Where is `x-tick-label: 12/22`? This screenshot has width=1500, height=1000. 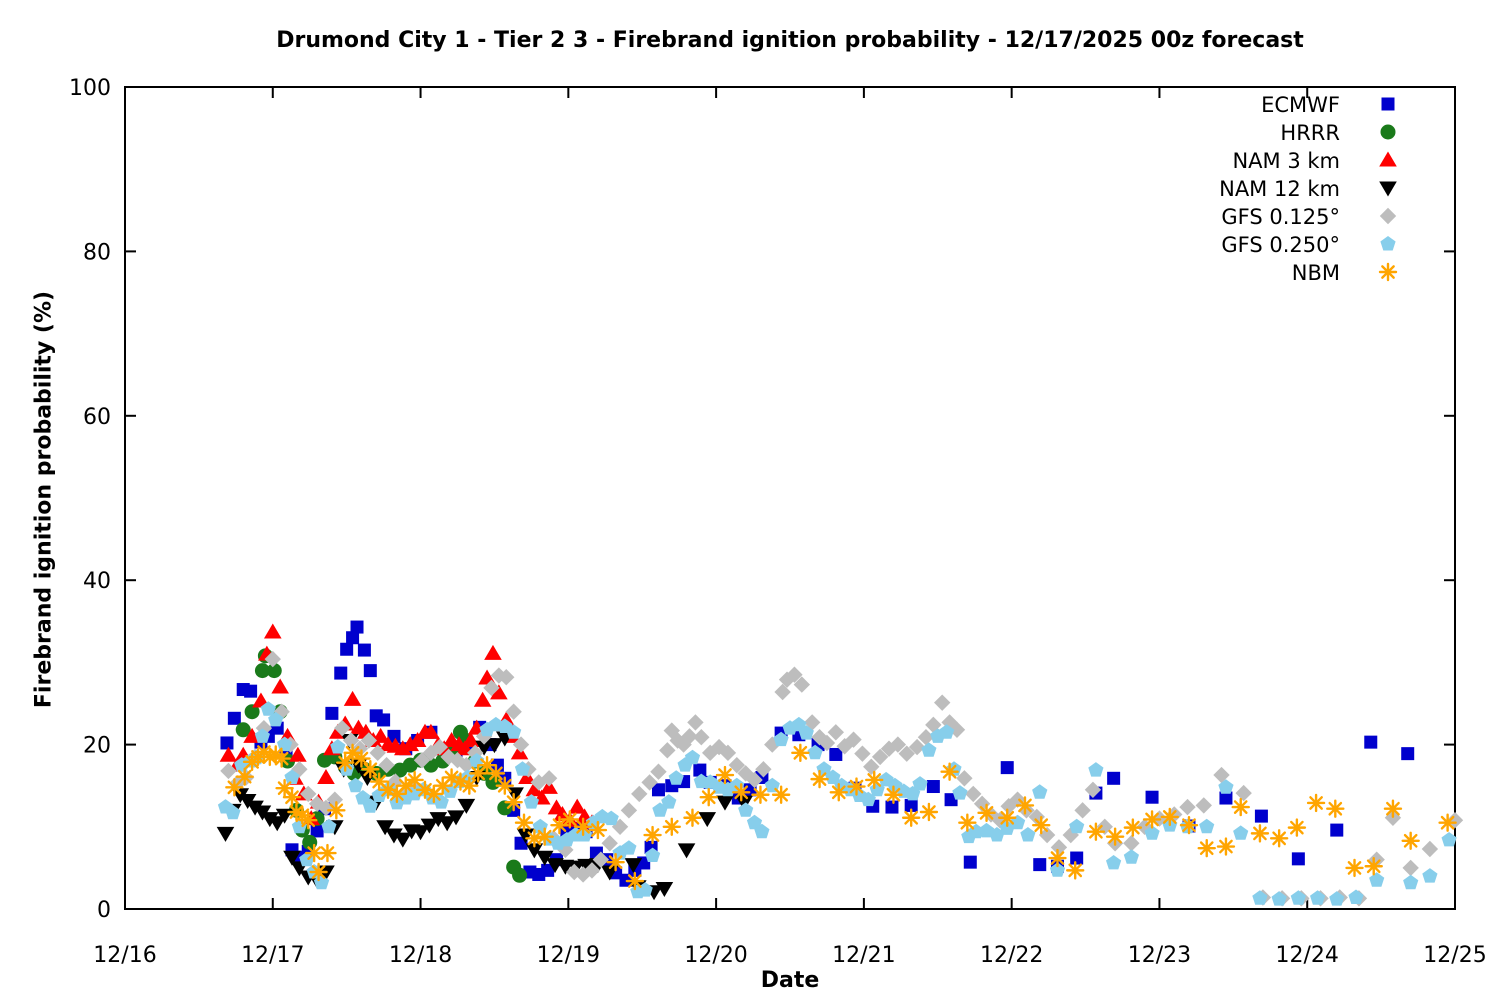
x-tick-label: 12/22 is located at coordinates (1011, 955).